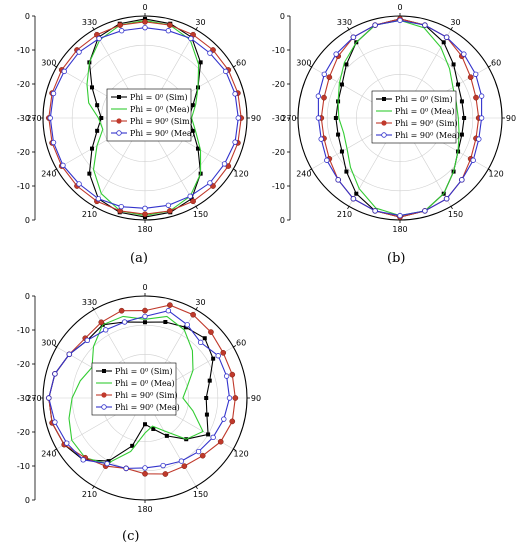 The height and width of the screenshot is (550, 531). I want to click on angle-tick-label: 60, so click(496, 63).